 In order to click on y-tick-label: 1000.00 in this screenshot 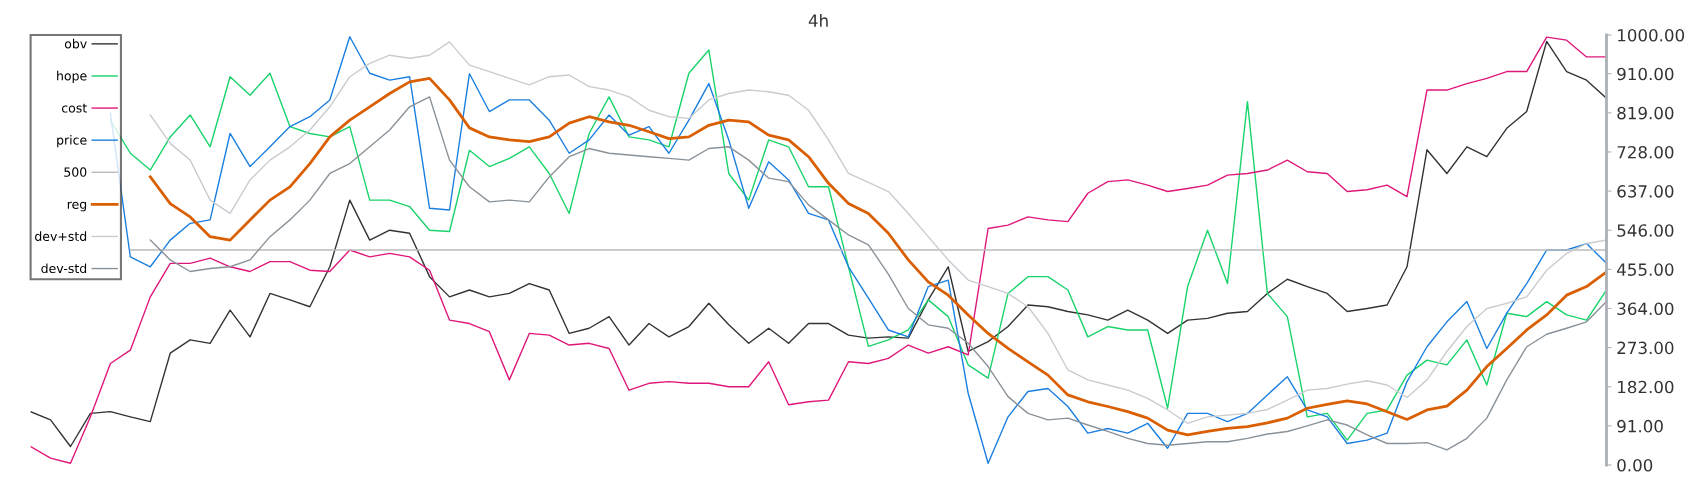, I will do `click(1651, 35)`.